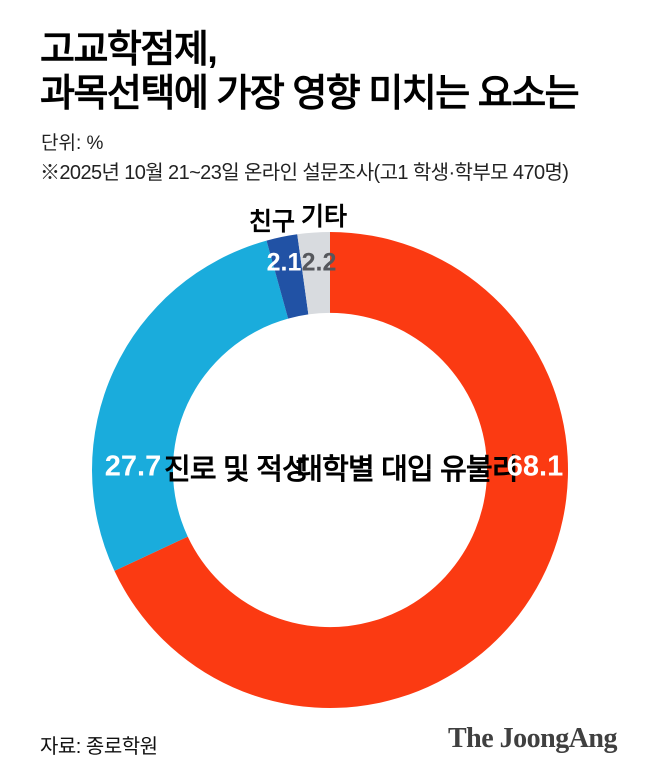 The height and width of the screenshot is (783, 658). I want to click on page-title: 고교학점제, 과목선택에 가장 영향 미치는 요소는, so click(310, 72).